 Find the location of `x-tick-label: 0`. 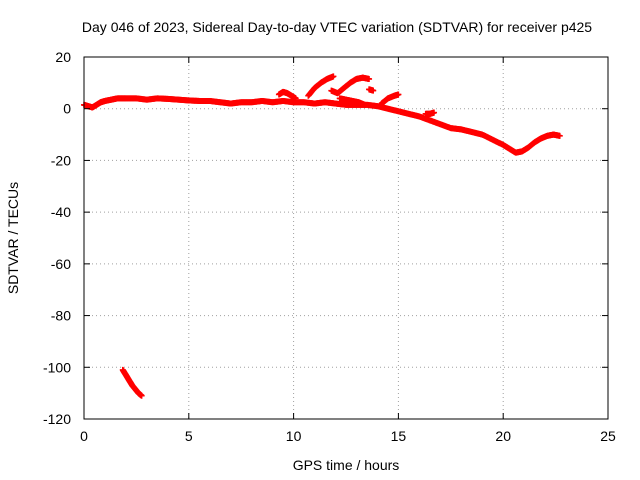

x-tick-label: 0 is located at coordinates (84, 436).